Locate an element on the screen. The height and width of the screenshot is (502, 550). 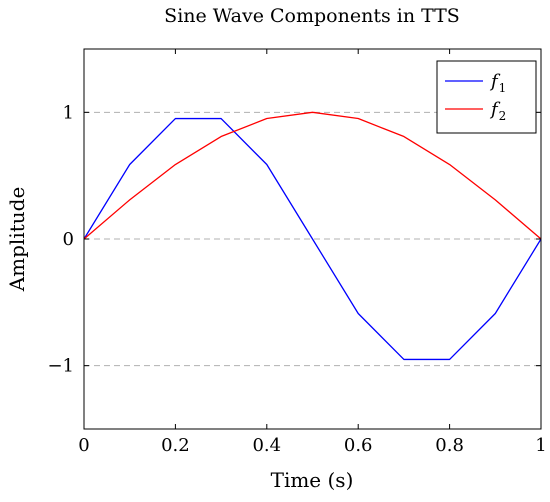
x-tick-label: 0.2 is located at coordinates (175, 445).